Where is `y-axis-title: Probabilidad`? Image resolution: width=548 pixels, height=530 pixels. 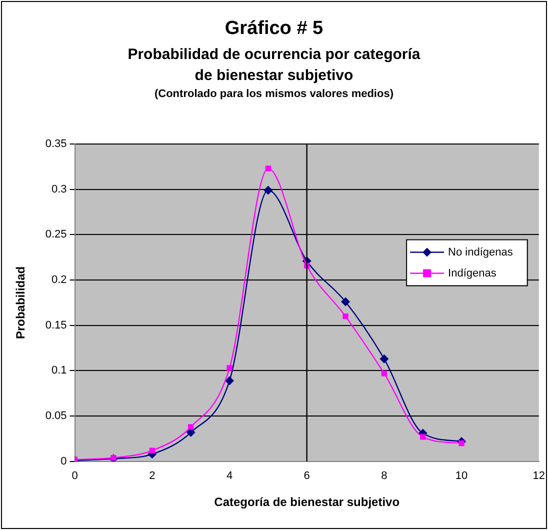 y-axis-title: Probabilidad is located at coordinates (21, 303).